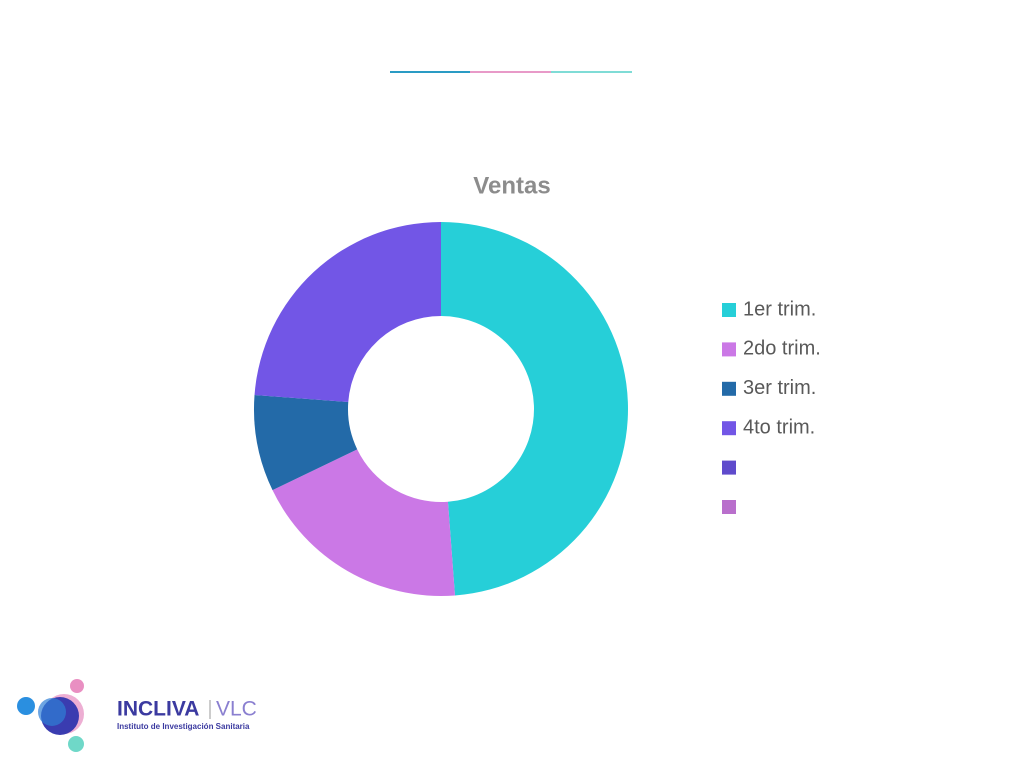 The height and width of the screenshot is (768, 1024). I want to click on legend-label: 1er trim., so click(779, 309).